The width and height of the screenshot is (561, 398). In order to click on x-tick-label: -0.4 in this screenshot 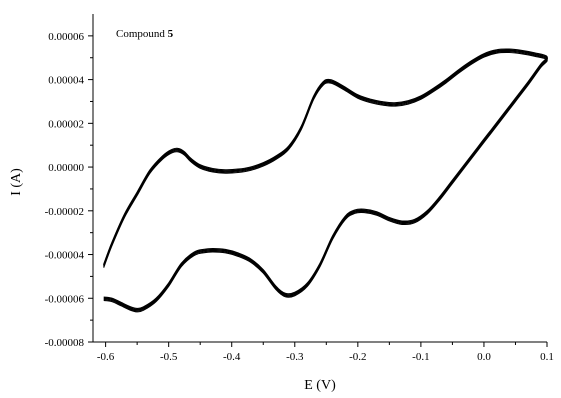, I will do `click(232, 357)`.